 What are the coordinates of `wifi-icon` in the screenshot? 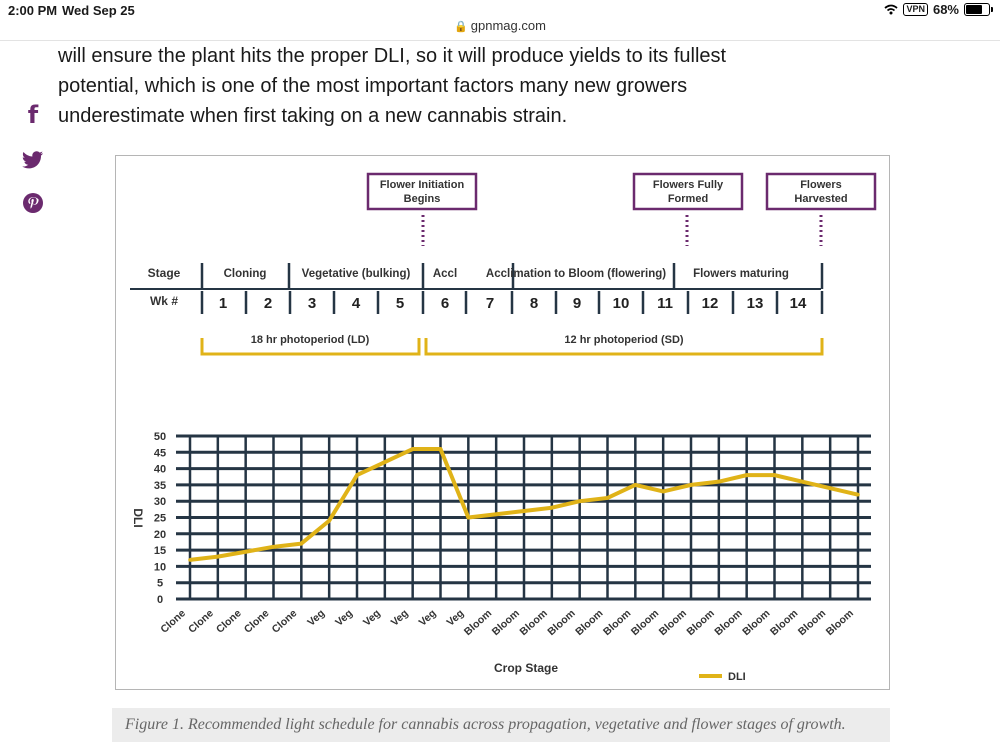 It's located at (891, 9).